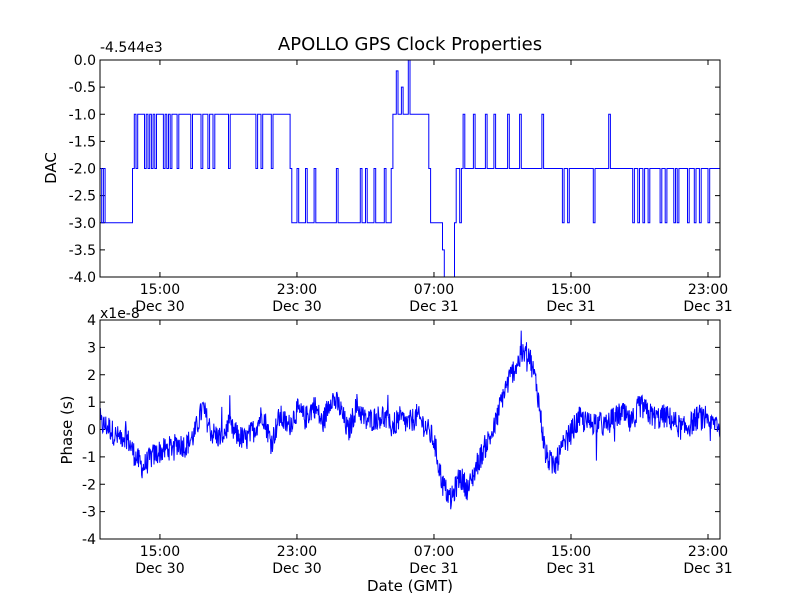 The height and width of the screenshot is (600, 800). What do you see at coordinates (91, 321) in the screenshot?
I see `phase-ytick-label: 4` at bounding box center [91, 321].